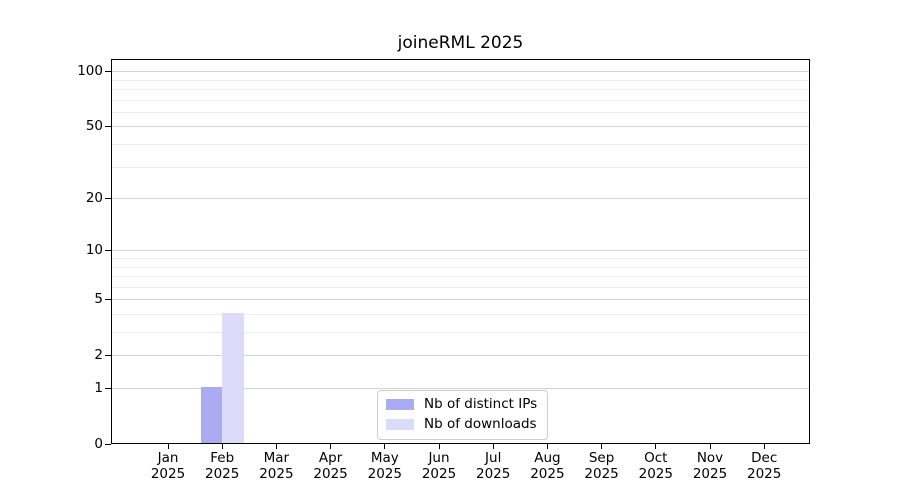 This screenshot has width=900, height=500. What do you see at coordinates (601, 458) in the screenshot?
I see `month-label: Sep` at bounding box center [601, 458].